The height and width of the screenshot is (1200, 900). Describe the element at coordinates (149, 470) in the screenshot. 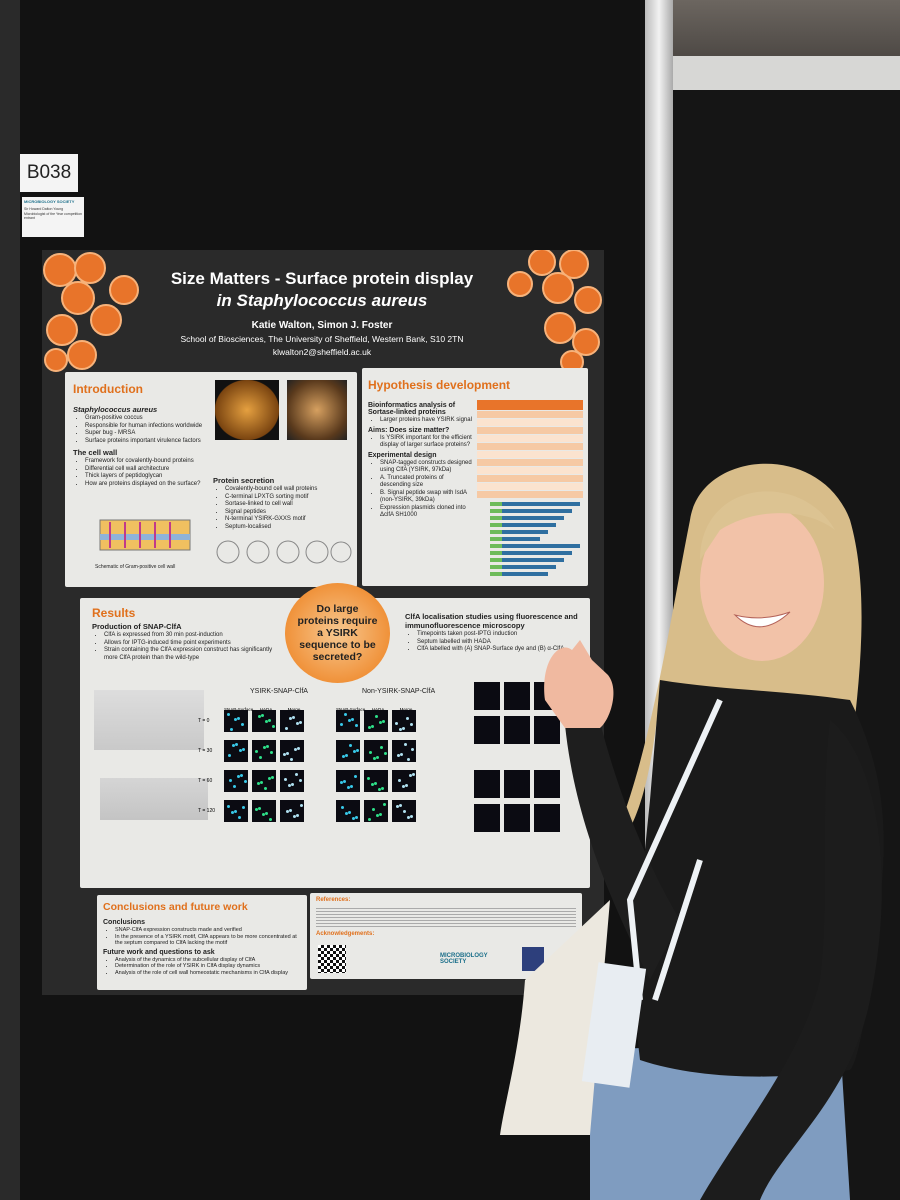

I see `bullet: Differential cell wall architecture` at that location.